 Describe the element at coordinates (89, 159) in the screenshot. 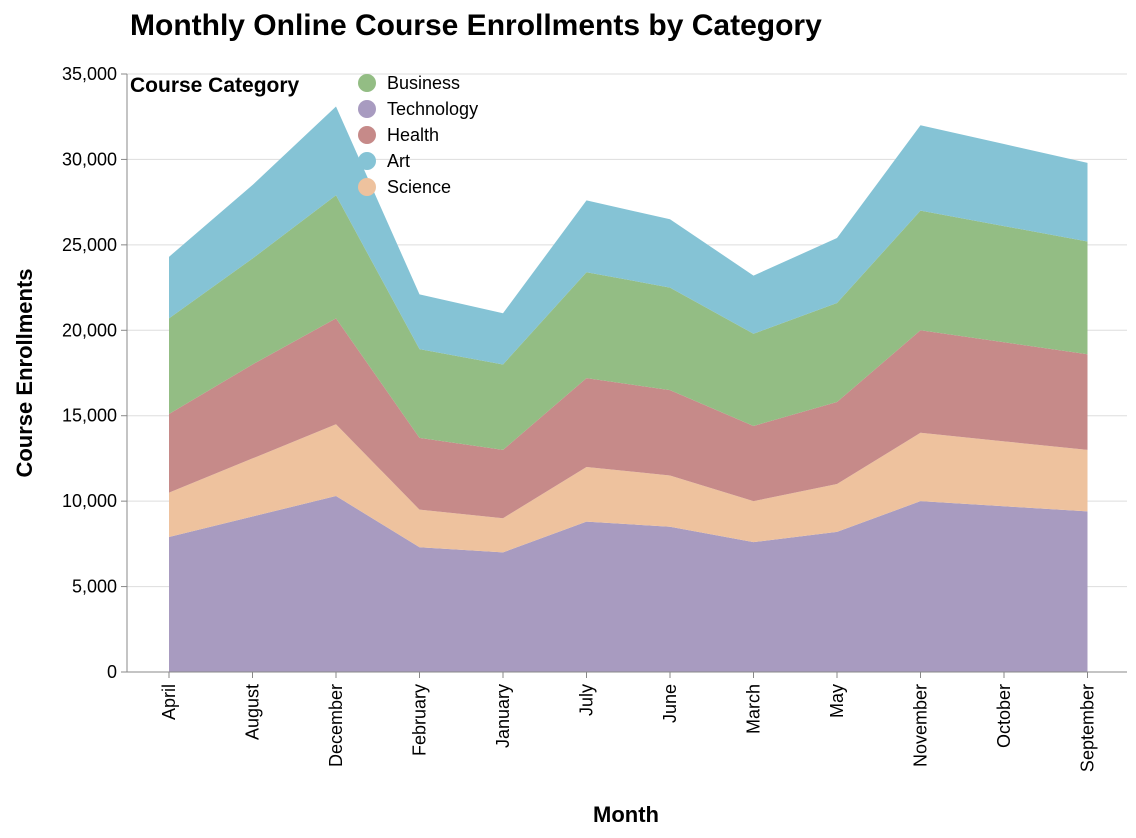

I see `y-tick-label-6: 30,000` at that location.